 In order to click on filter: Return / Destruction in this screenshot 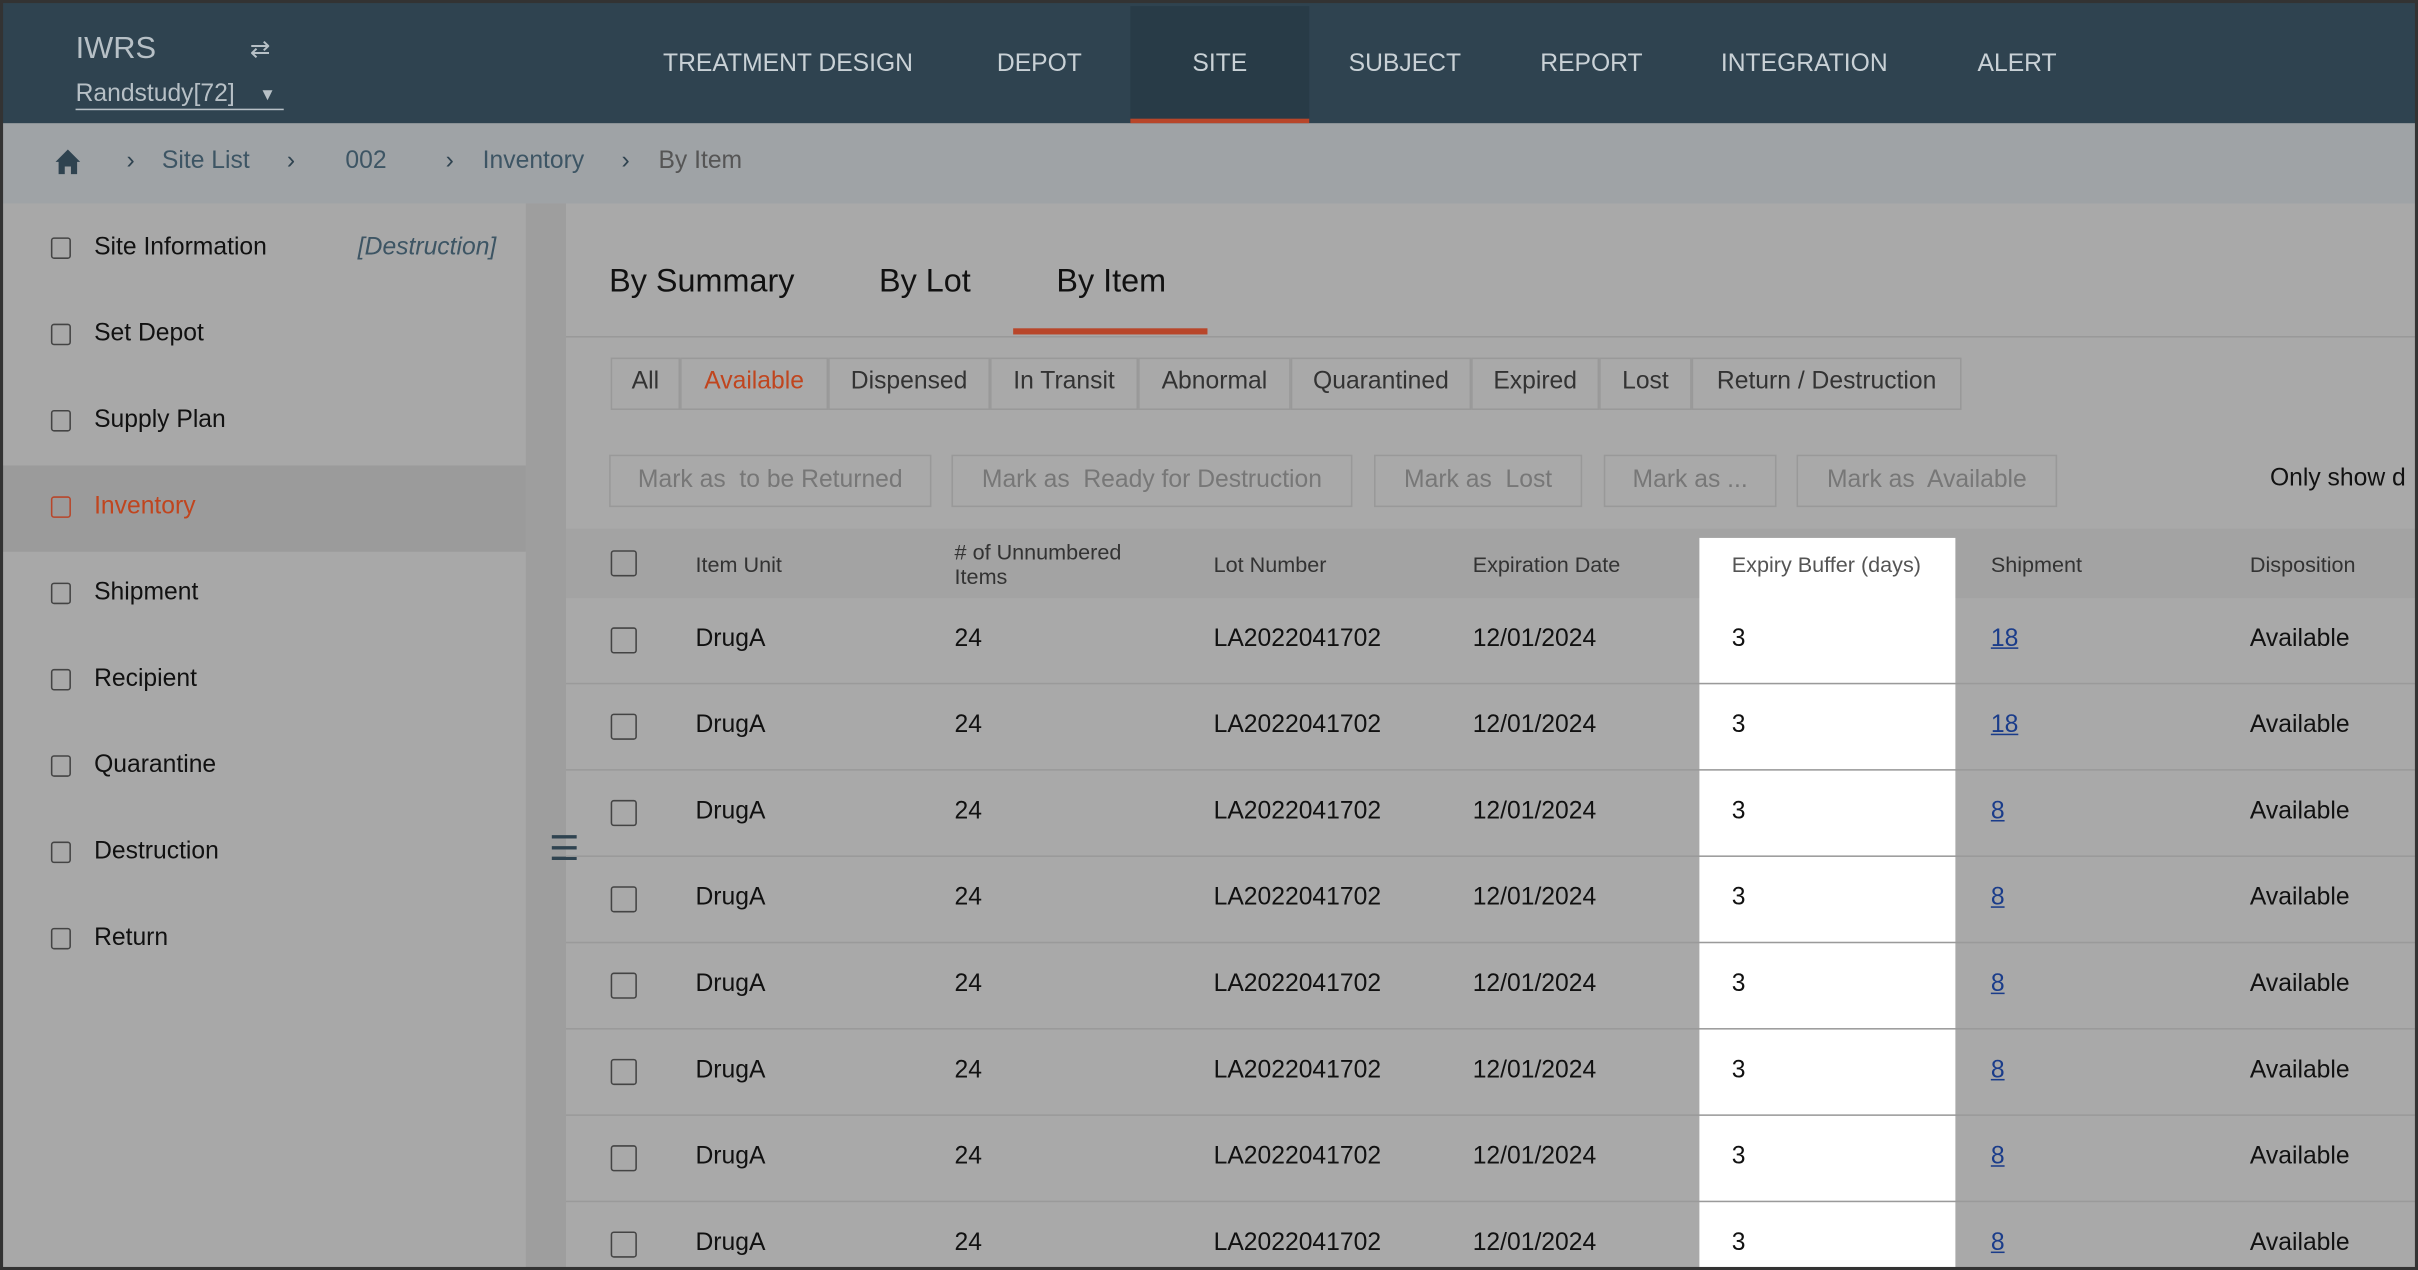, I will do `click(1826, 381)`.